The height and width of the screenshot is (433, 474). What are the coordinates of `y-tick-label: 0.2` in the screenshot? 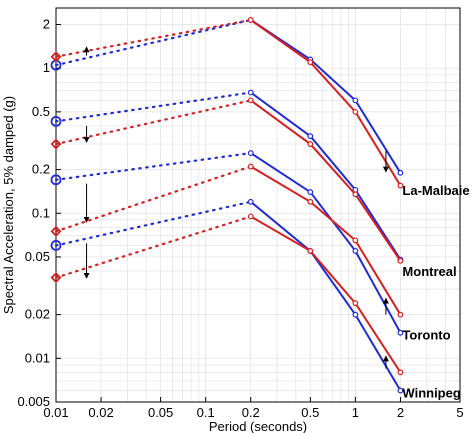 It's located at (41, 169).